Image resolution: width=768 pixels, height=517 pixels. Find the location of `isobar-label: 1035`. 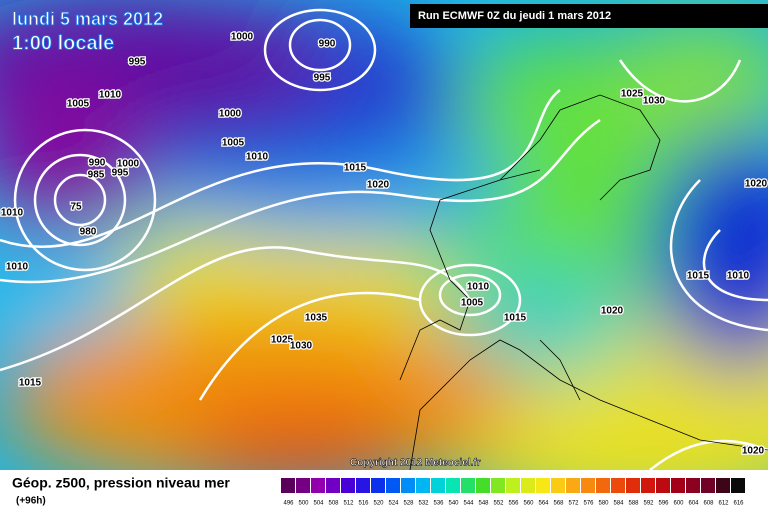

isobar-label: 1035 is located at coordinates (316, 318).